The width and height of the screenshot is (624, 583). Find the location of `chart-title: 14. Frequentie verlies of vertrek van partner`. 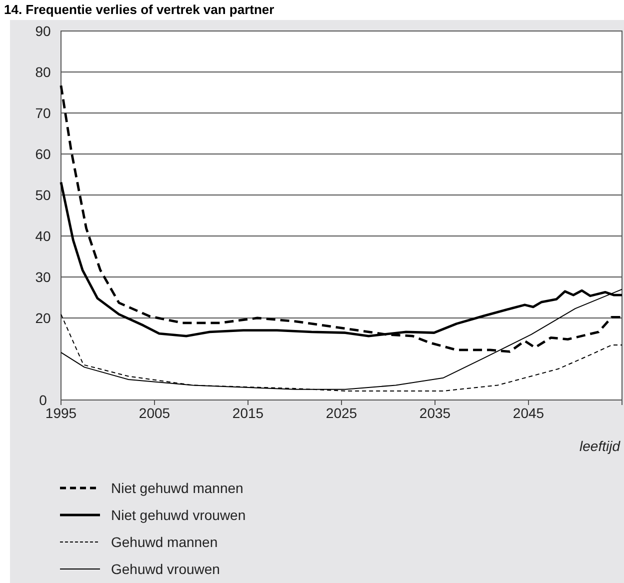

chart-title: 14. Frequentie verlies of vertrek van partner is located at coordinates (139, 9).